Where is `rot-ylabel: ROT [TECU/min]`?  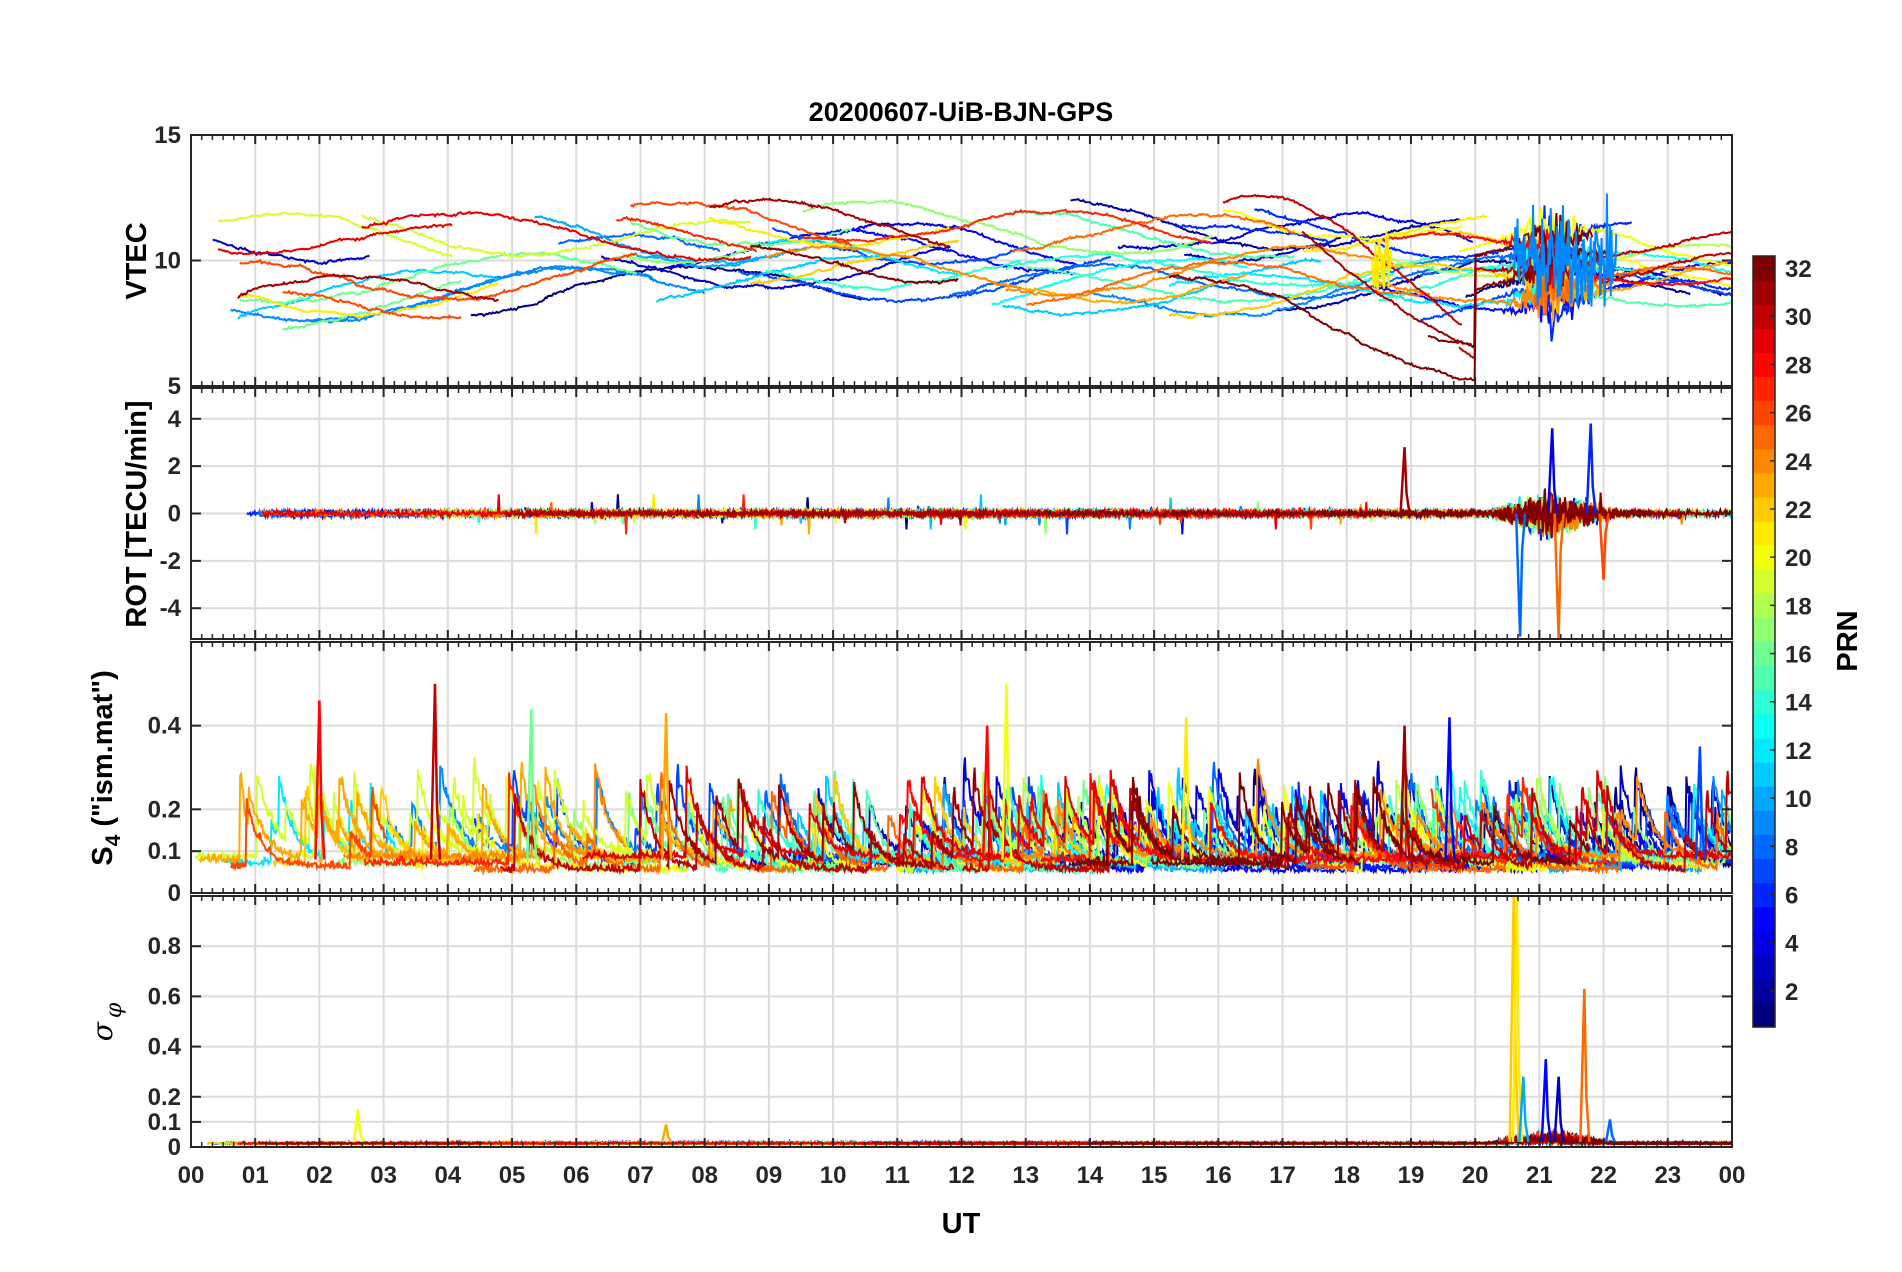
rot-ylabel: ROT [TECU/min] is located at coordinates (137, 513).